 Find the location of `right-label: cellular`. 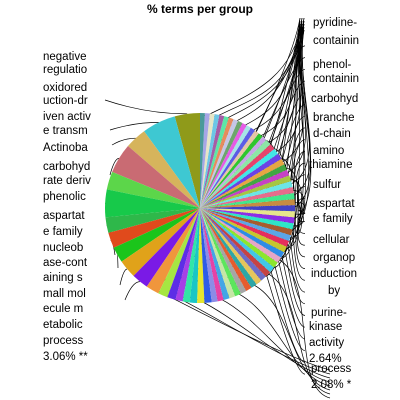

right-label: cellular is located at coordinates (331, 240).